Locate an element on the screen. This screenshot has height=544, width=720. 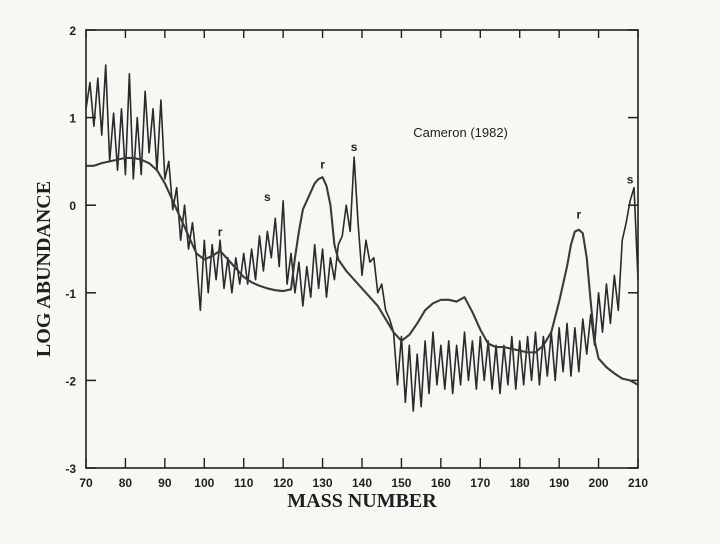
x-tick-label: 120 is located at coordinates (283, 483).